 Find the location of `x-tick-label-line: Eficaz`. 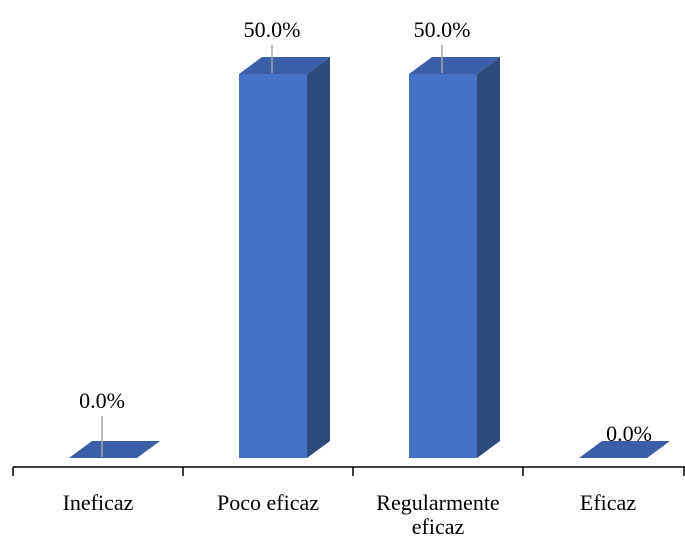

x-tick-label-line: Eficaz is located at coordinates (608, 502).